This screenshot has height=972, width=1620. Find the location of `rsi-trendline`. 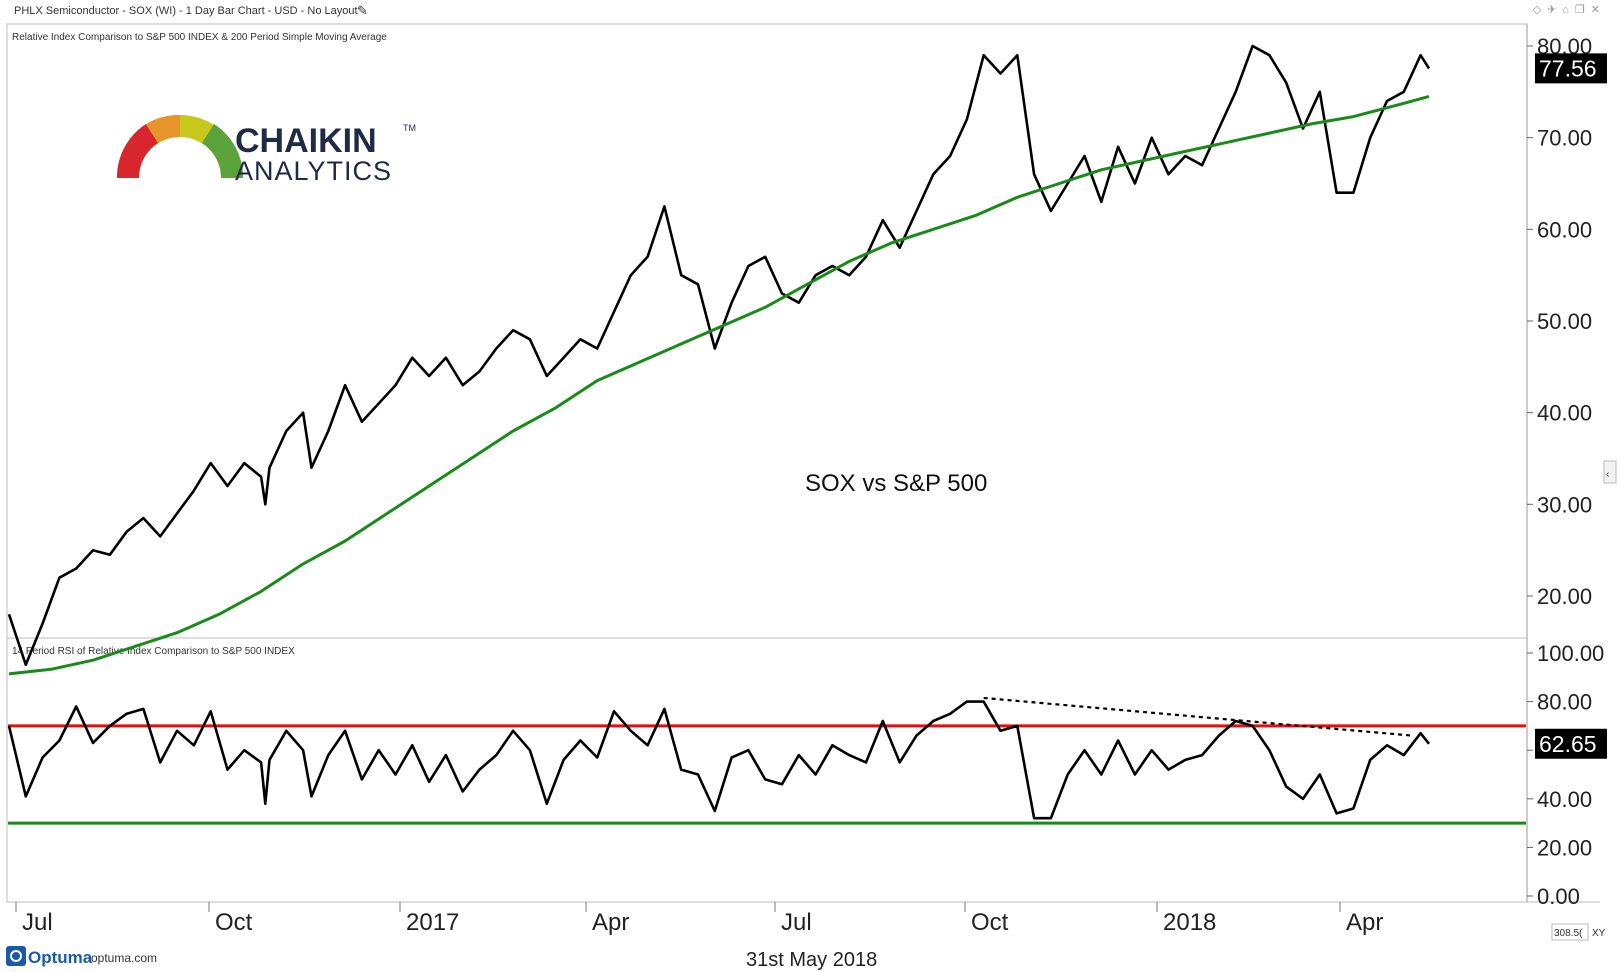

rsi-trendline is located at coordinates (1198, 716).